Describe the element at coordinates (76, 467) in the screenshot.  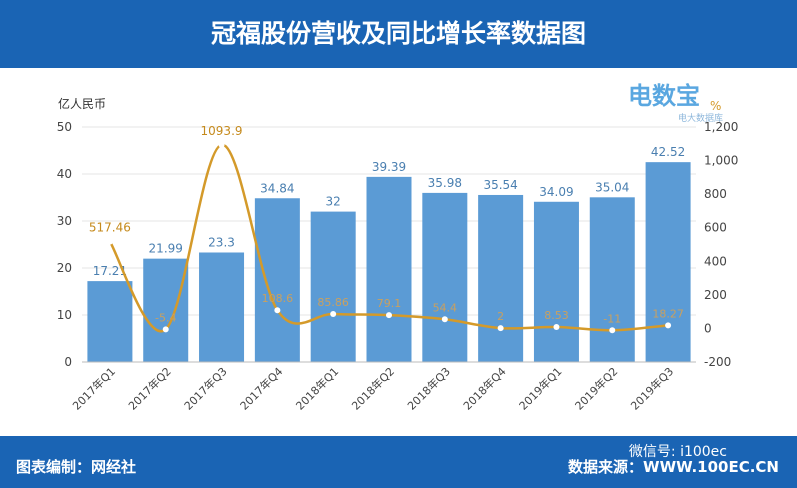
I see `footer-source-editor: 图表编制：网经社` at that location.